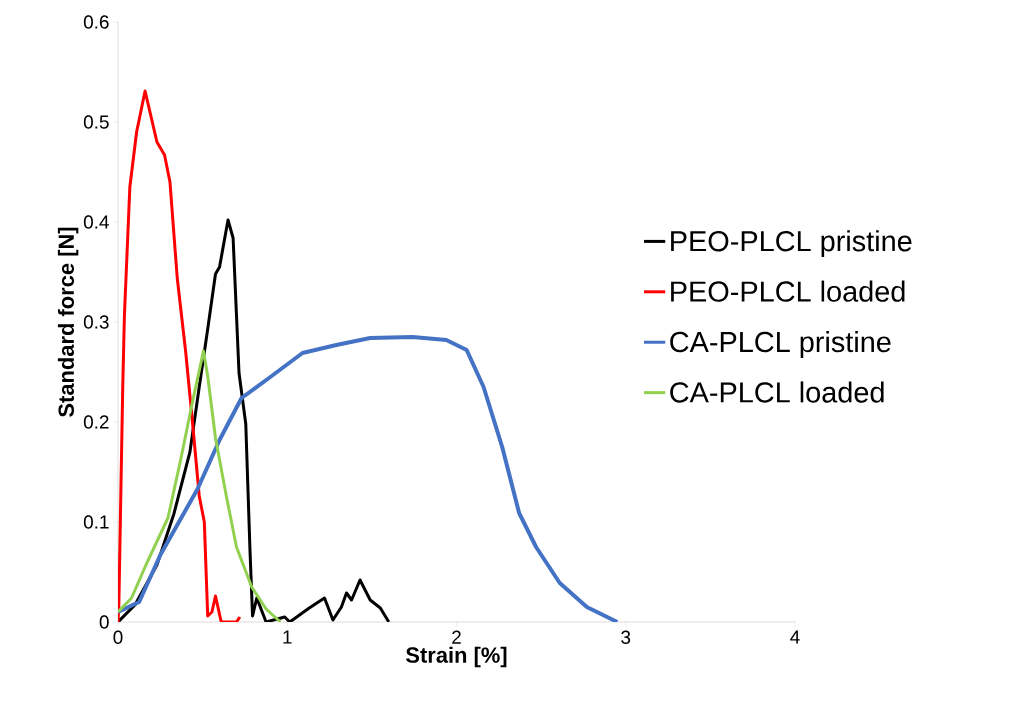 The image size is (1009, 714). What do you see at coordinates (96, 222) in the screenshot?
I see `y-tick-label: 0.4` at bounding box center [96, 222].